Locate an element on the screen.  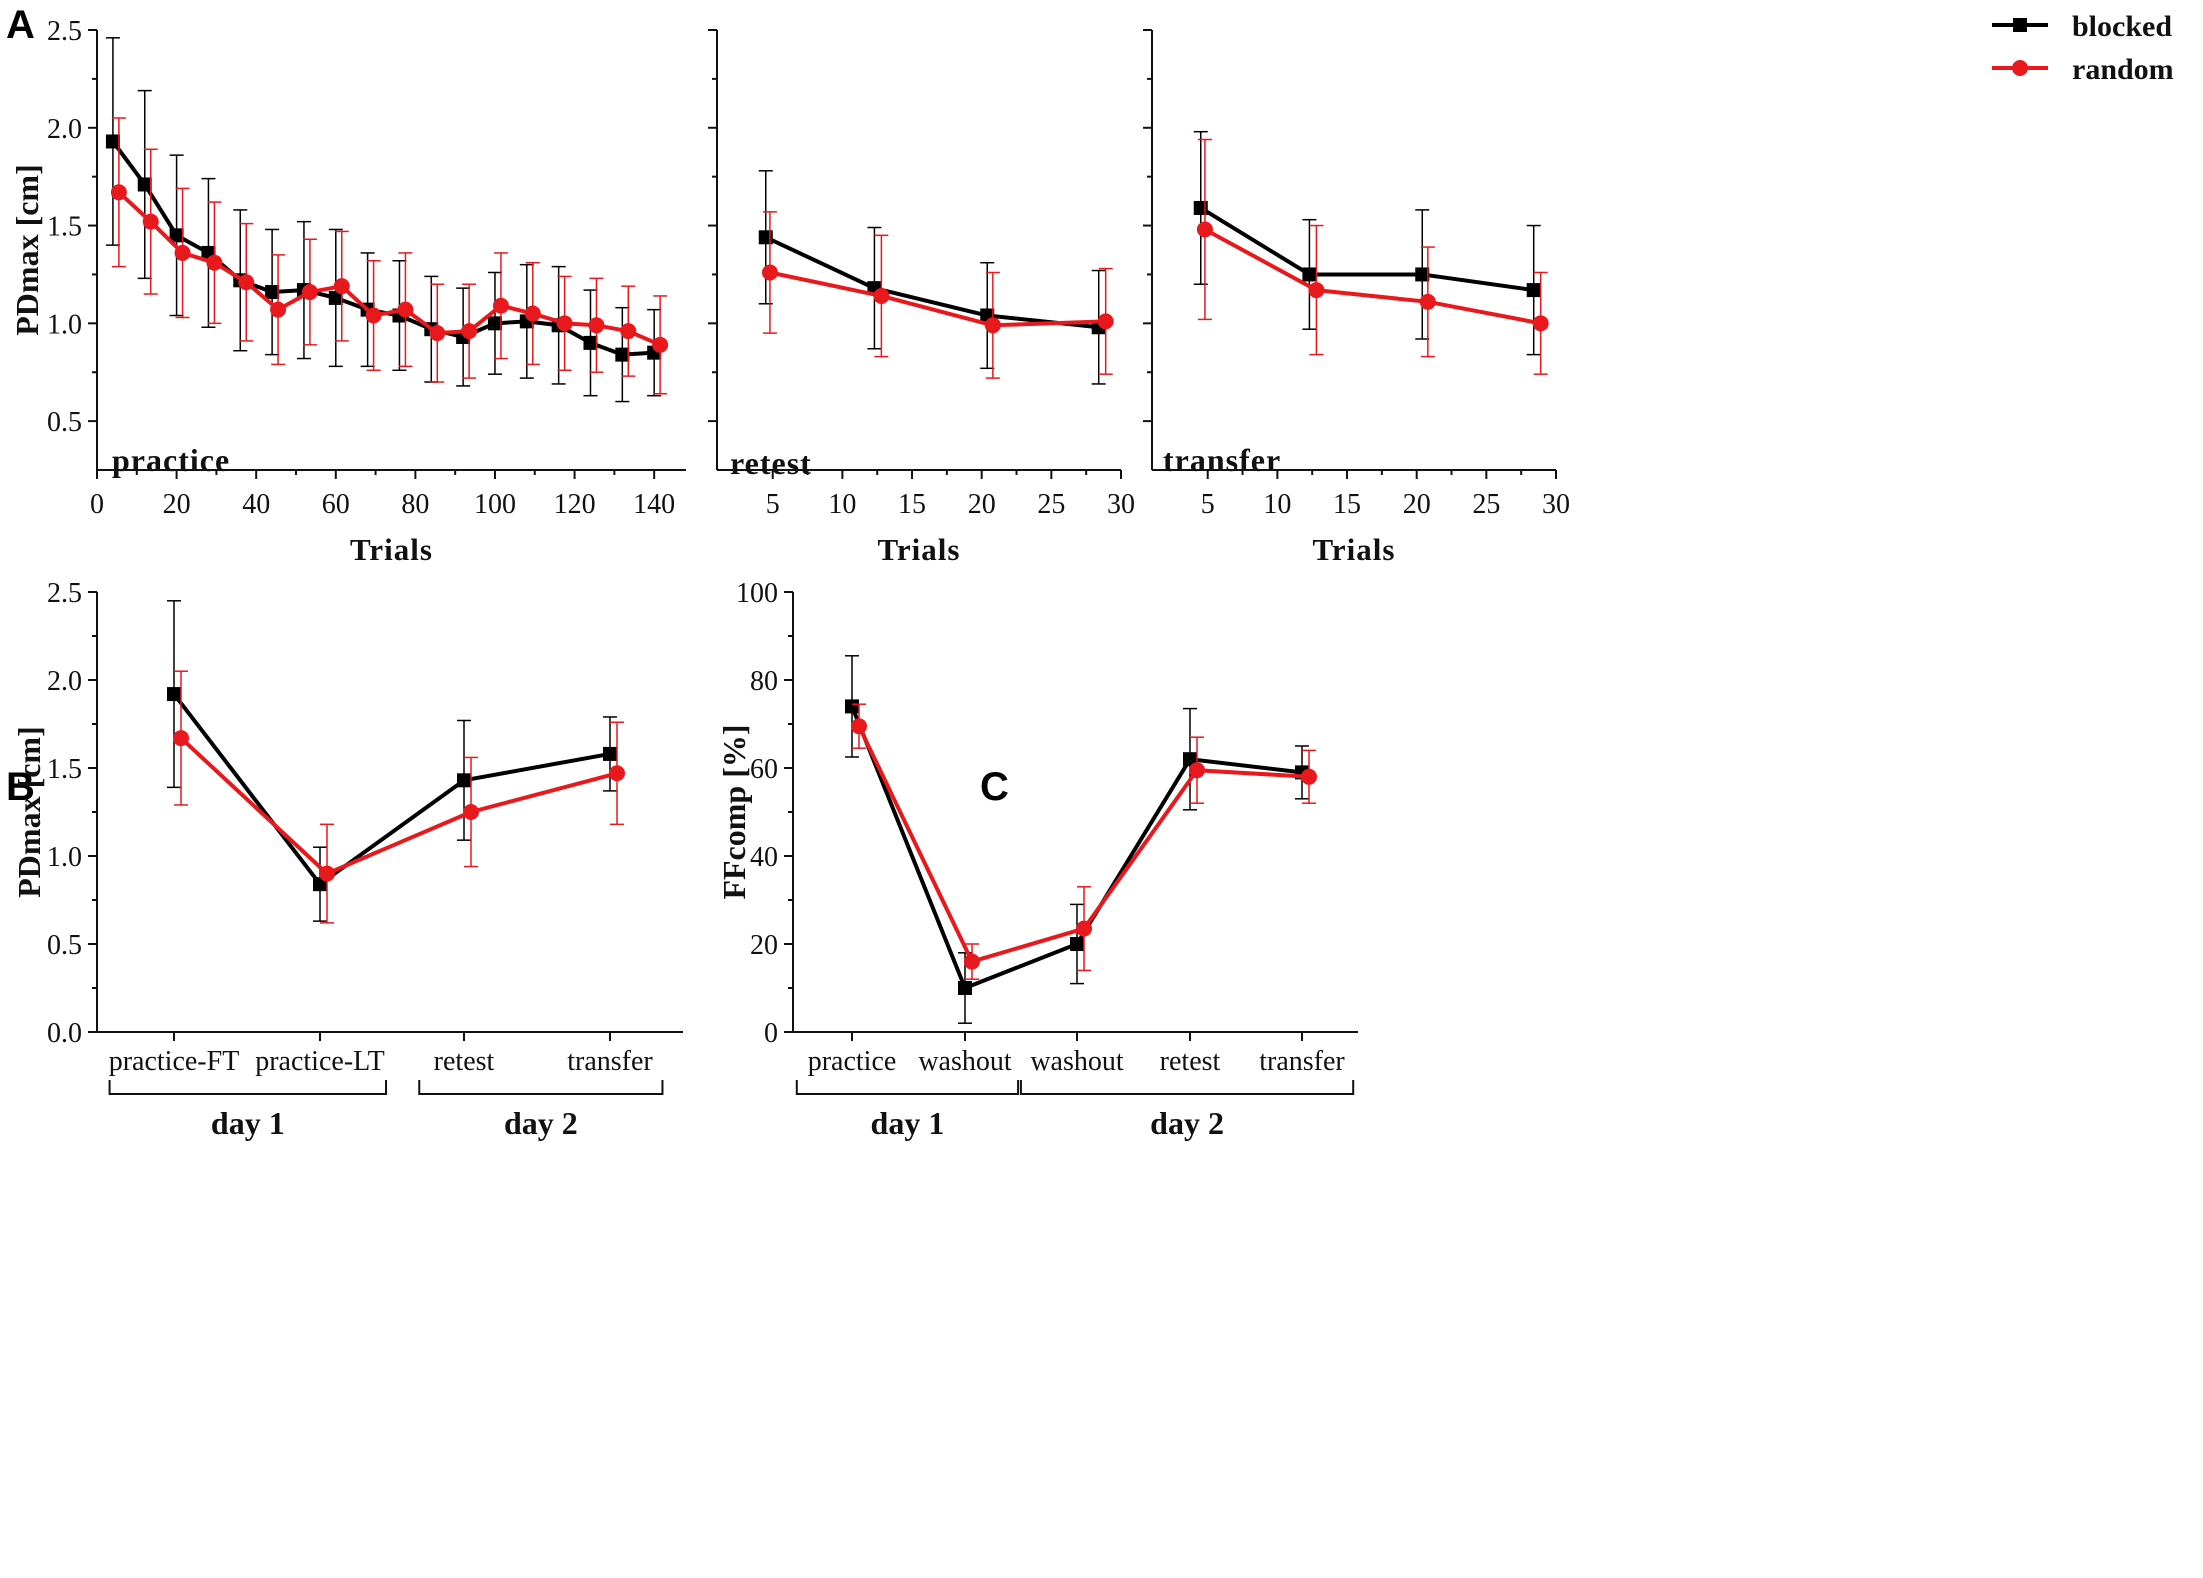
x-tick-label: 80 is located at coordinates (415, 504).